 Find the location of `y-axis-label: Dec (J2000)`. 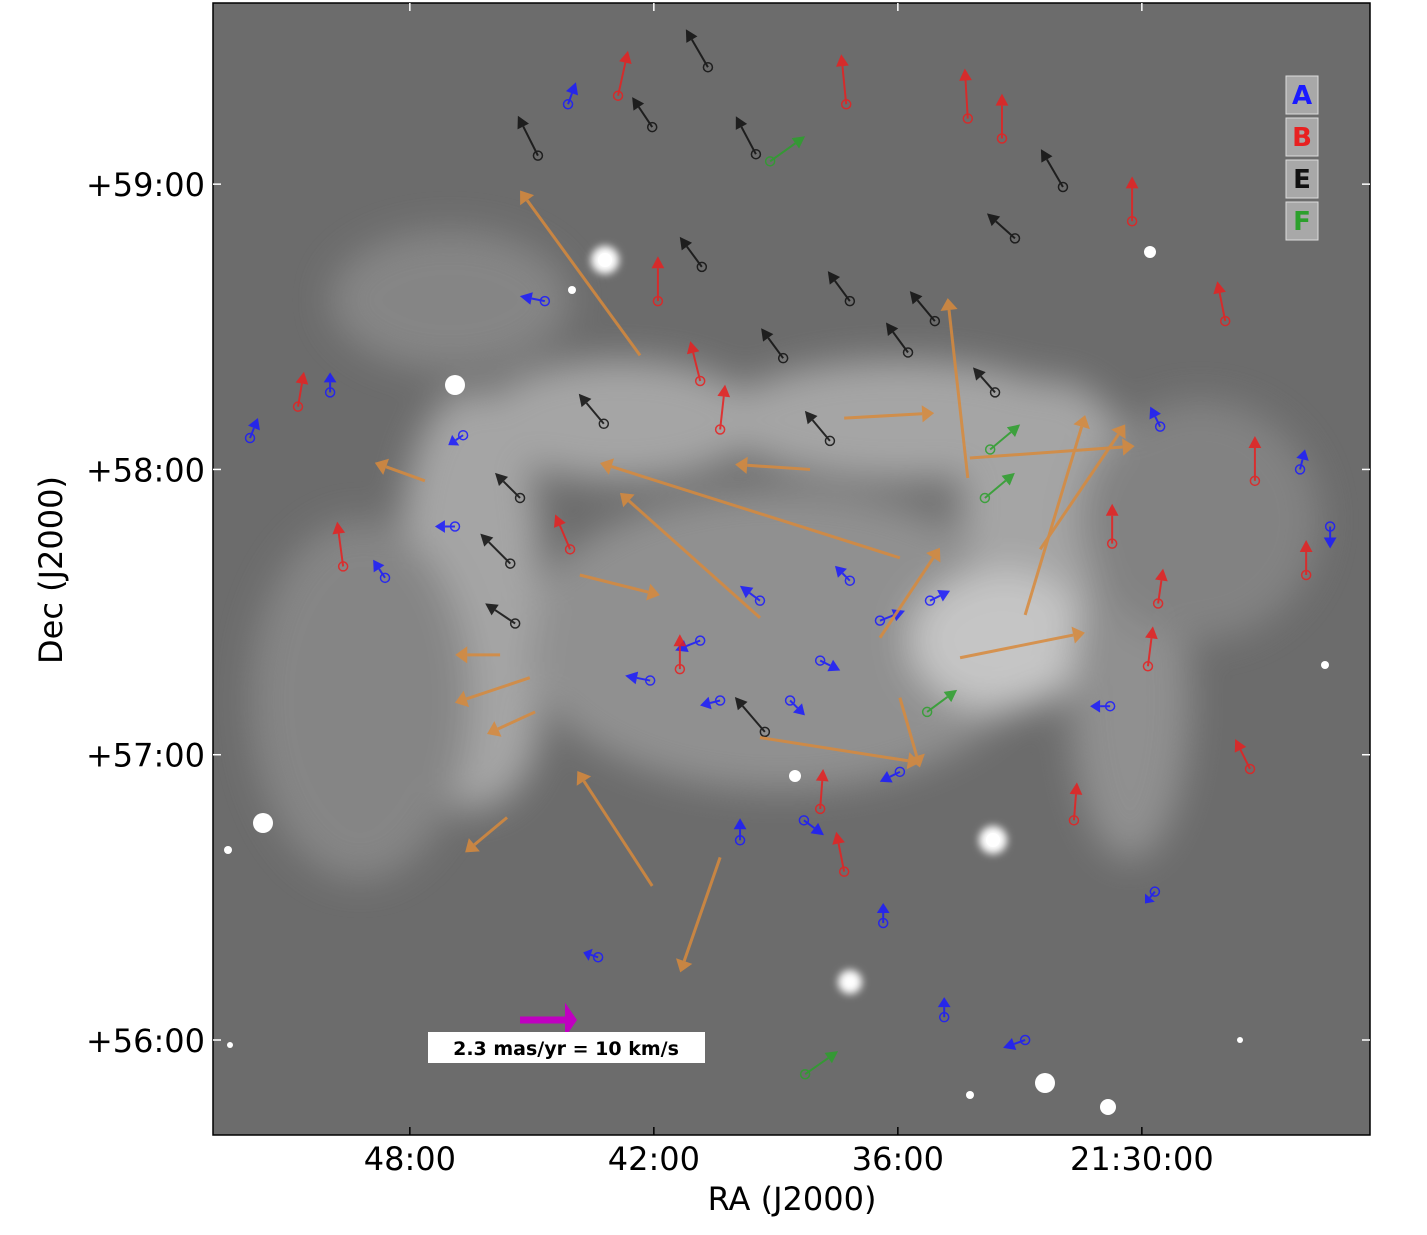

y-axis-label: Dec (J2000) is located at coordinates (51, 570).